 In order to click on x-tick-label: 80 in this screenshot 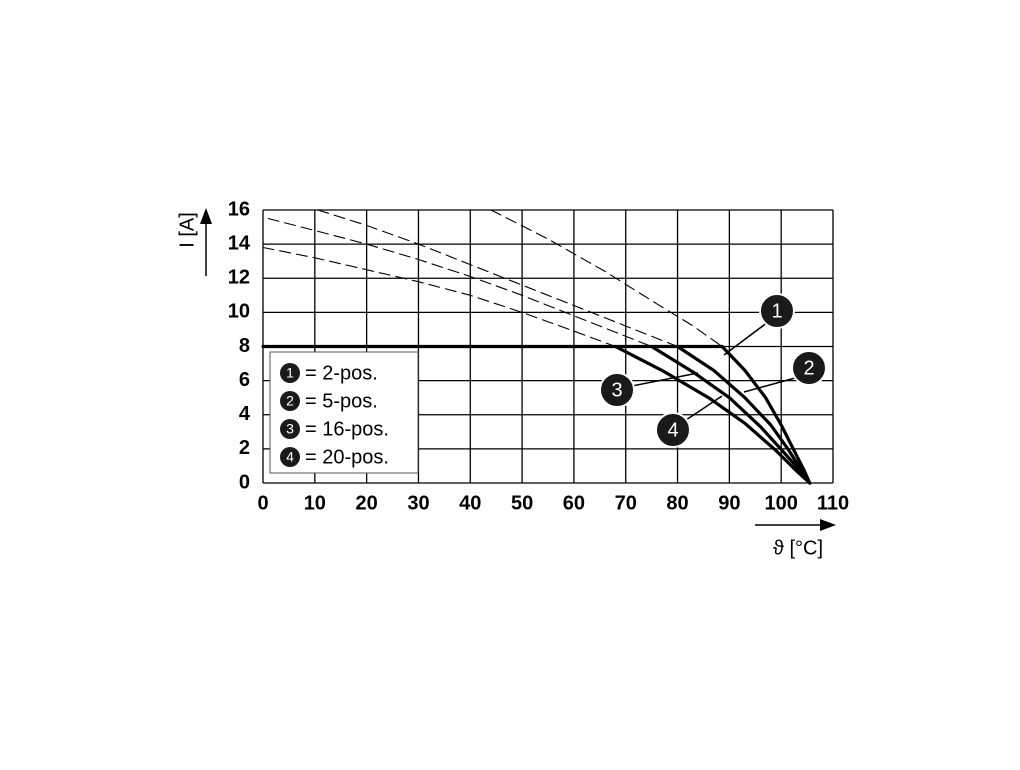, I will do `click(677, 503)`.